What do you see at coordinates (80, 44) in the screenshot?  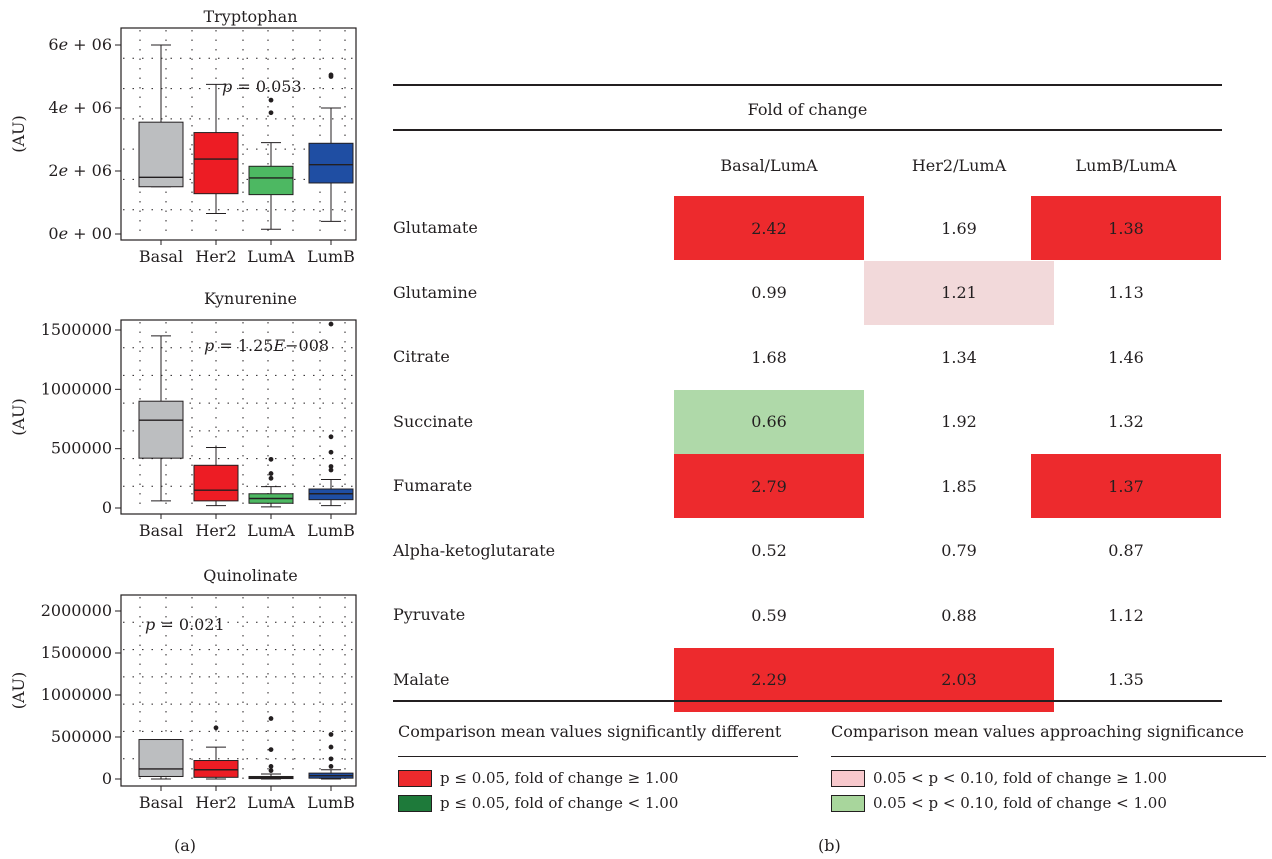 I see `y-tick-label: 6e + 06` at bounding box center [80, 44].